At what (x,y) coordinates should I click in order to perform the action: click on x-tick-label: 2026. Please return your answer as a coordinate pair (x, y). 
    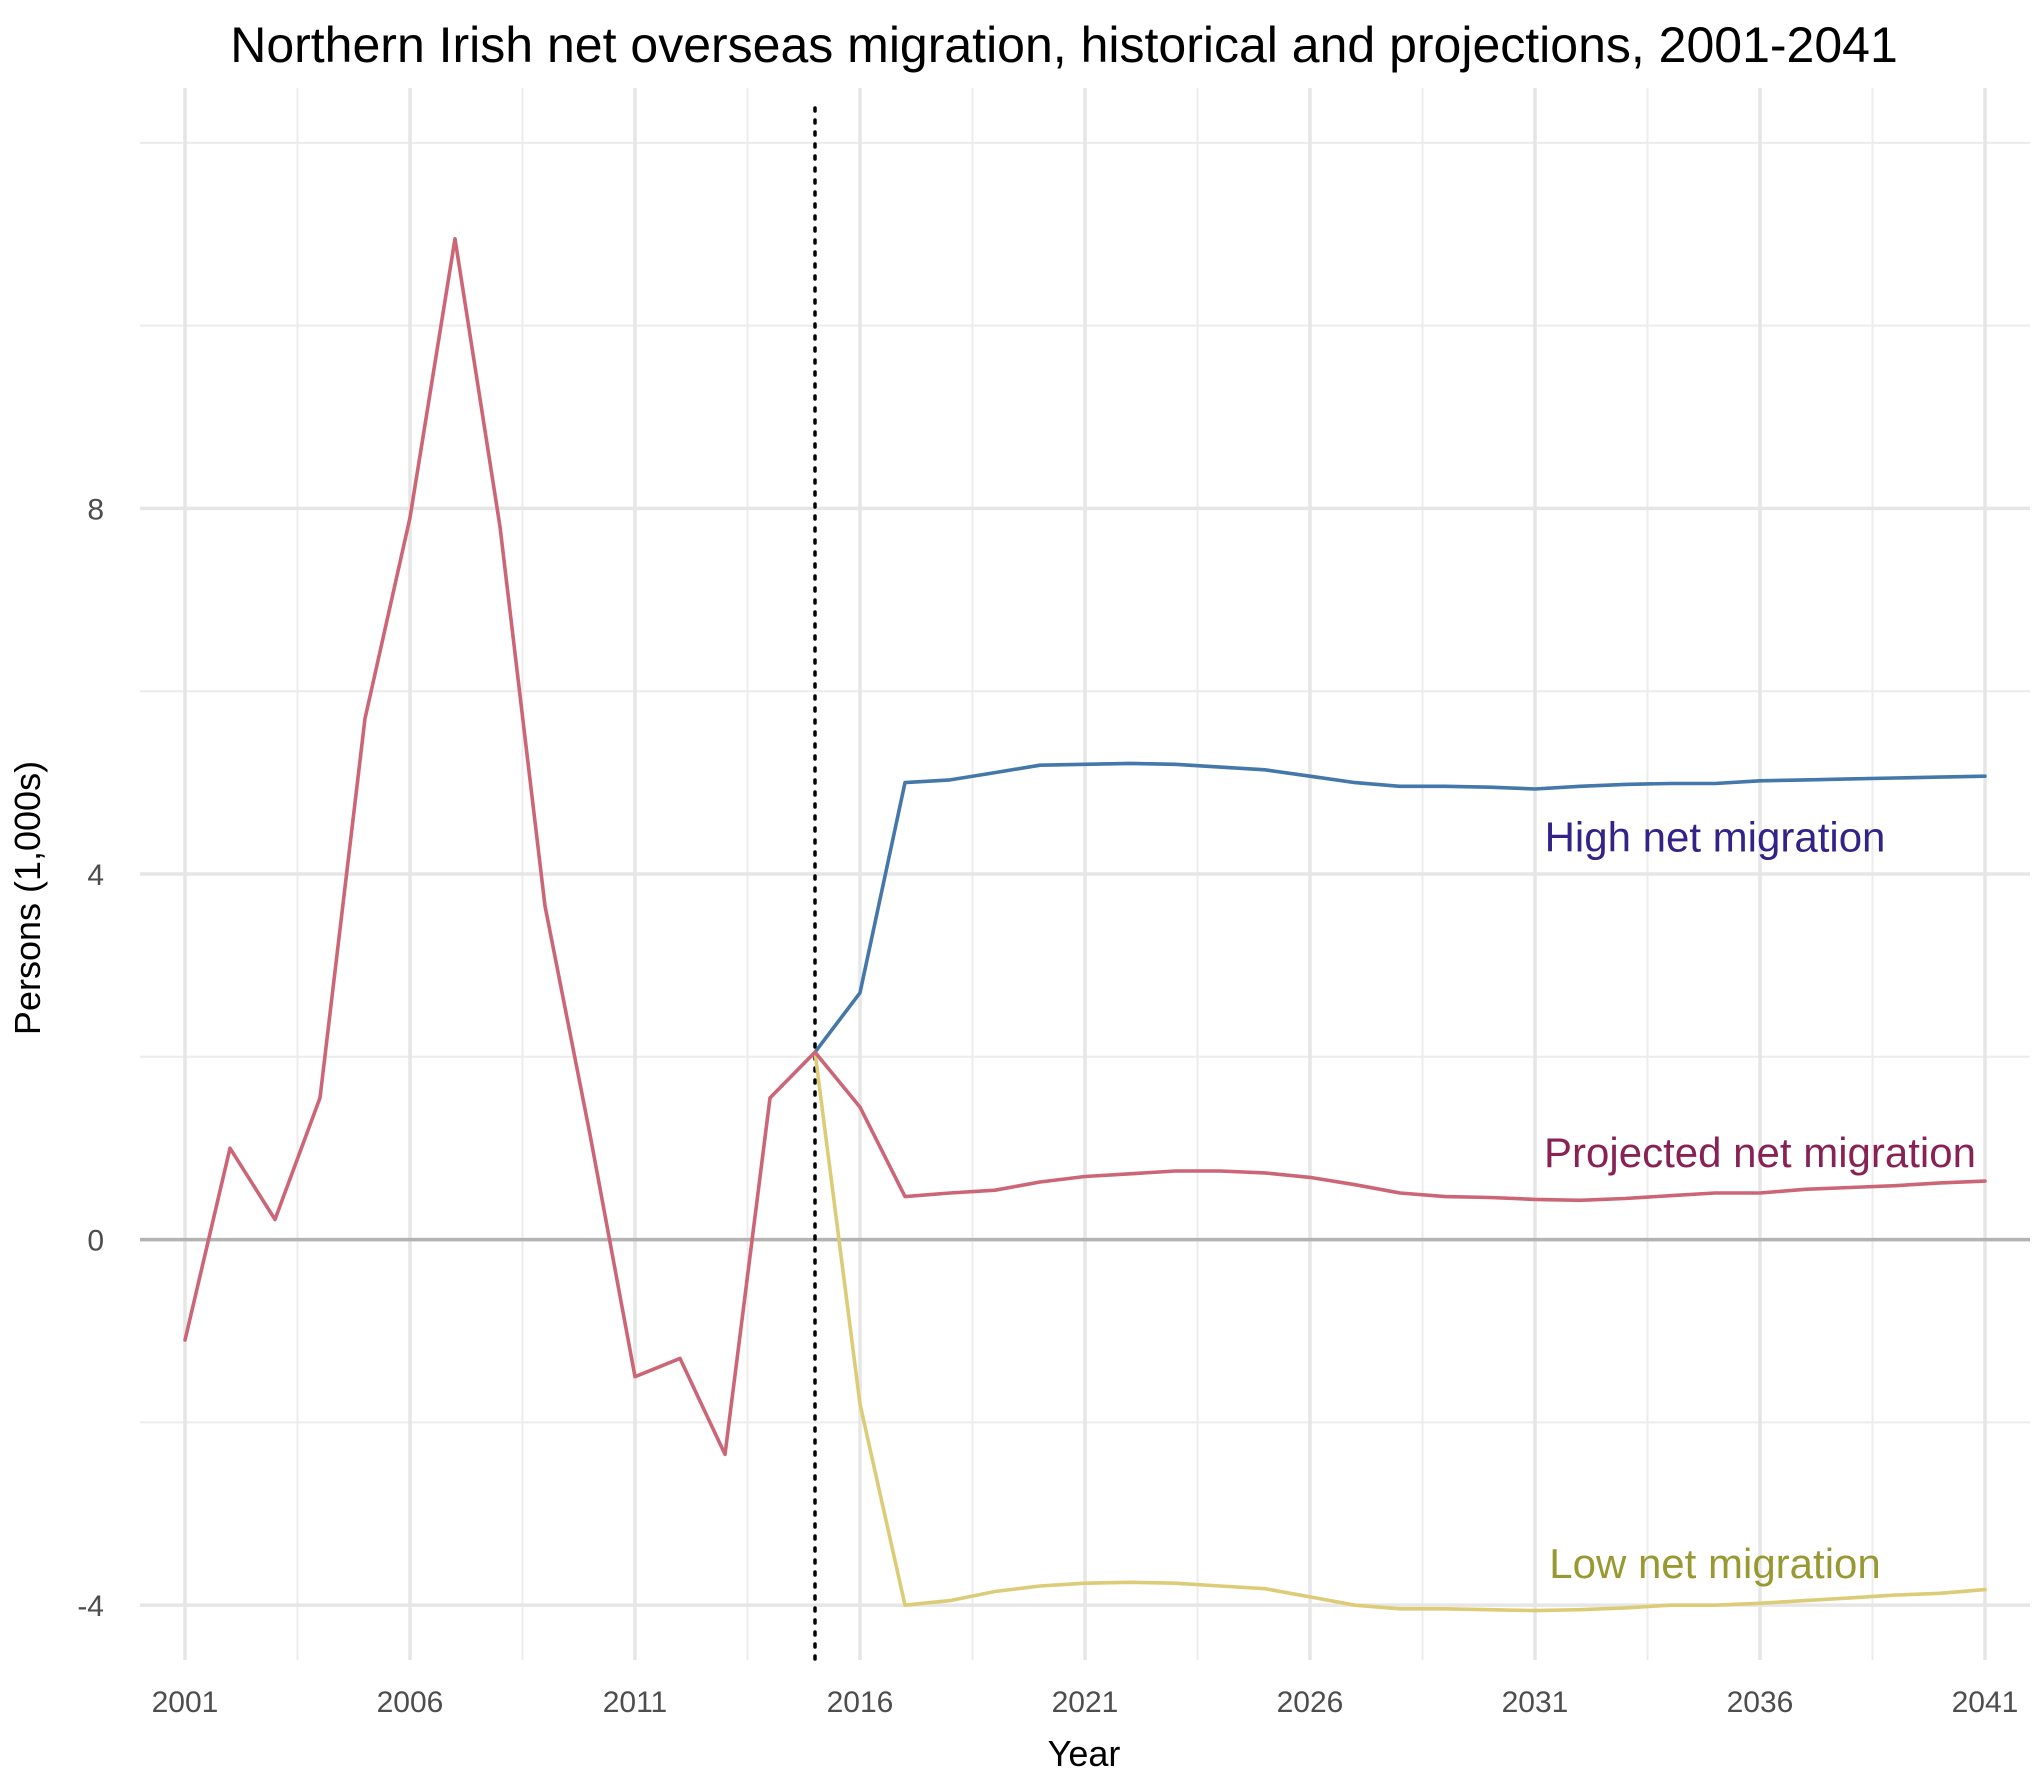
    Looking at the image, I should click on (1310, 1702).